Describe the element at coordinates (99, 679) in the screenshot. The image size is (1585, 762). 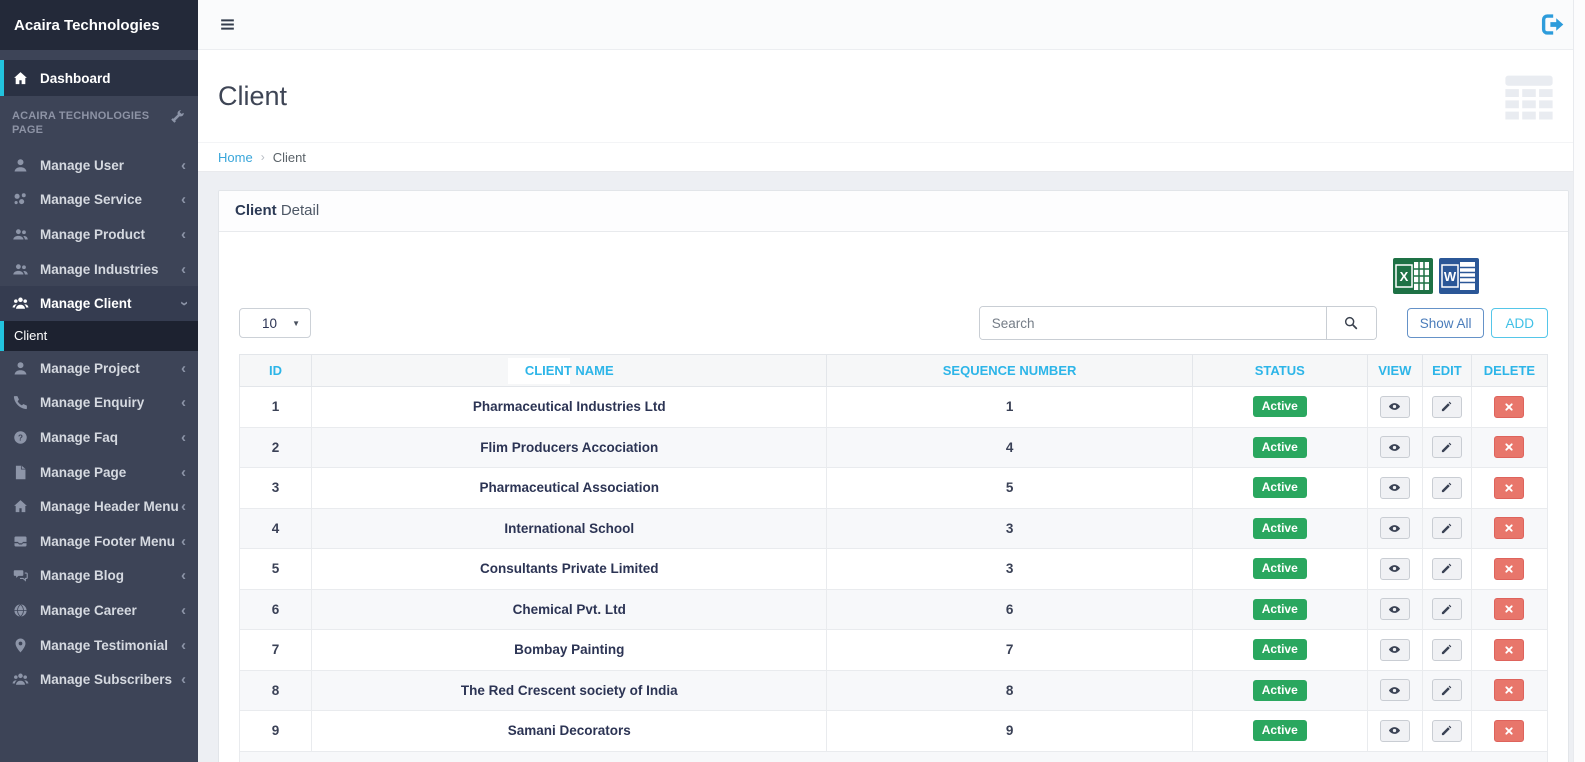
I see `sidebar-item-manage-subscribers: Manage Subscribers` at that location.